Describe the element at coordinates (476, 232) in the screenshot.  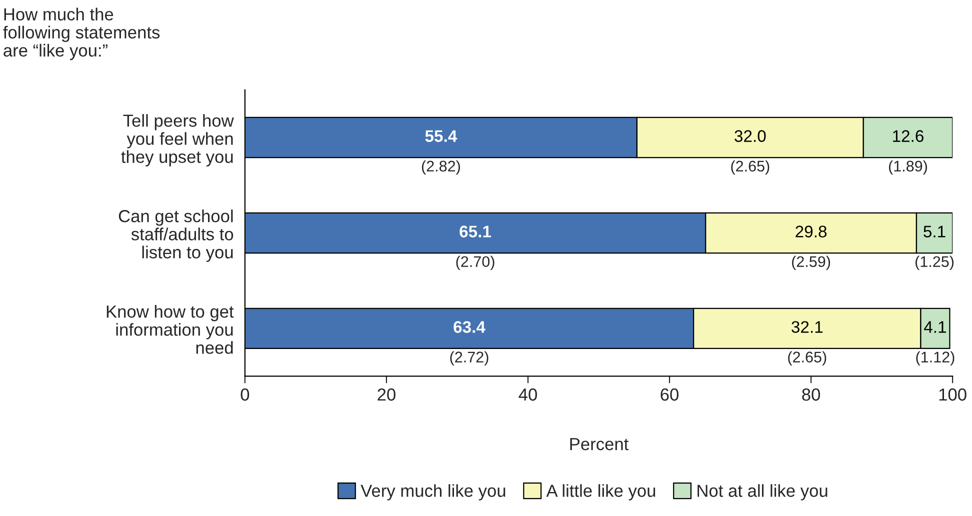
I see `data-label: 65.1` at that location.